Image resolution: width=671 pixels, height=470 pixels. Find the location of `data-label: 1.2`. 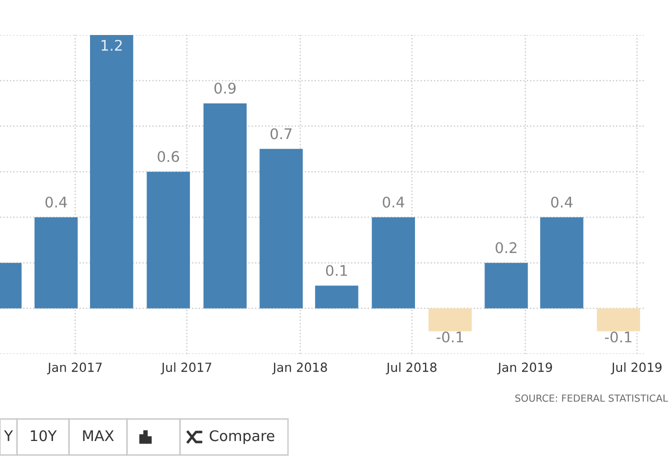

data-label: 1.2 is located at coordinates (112, 45).